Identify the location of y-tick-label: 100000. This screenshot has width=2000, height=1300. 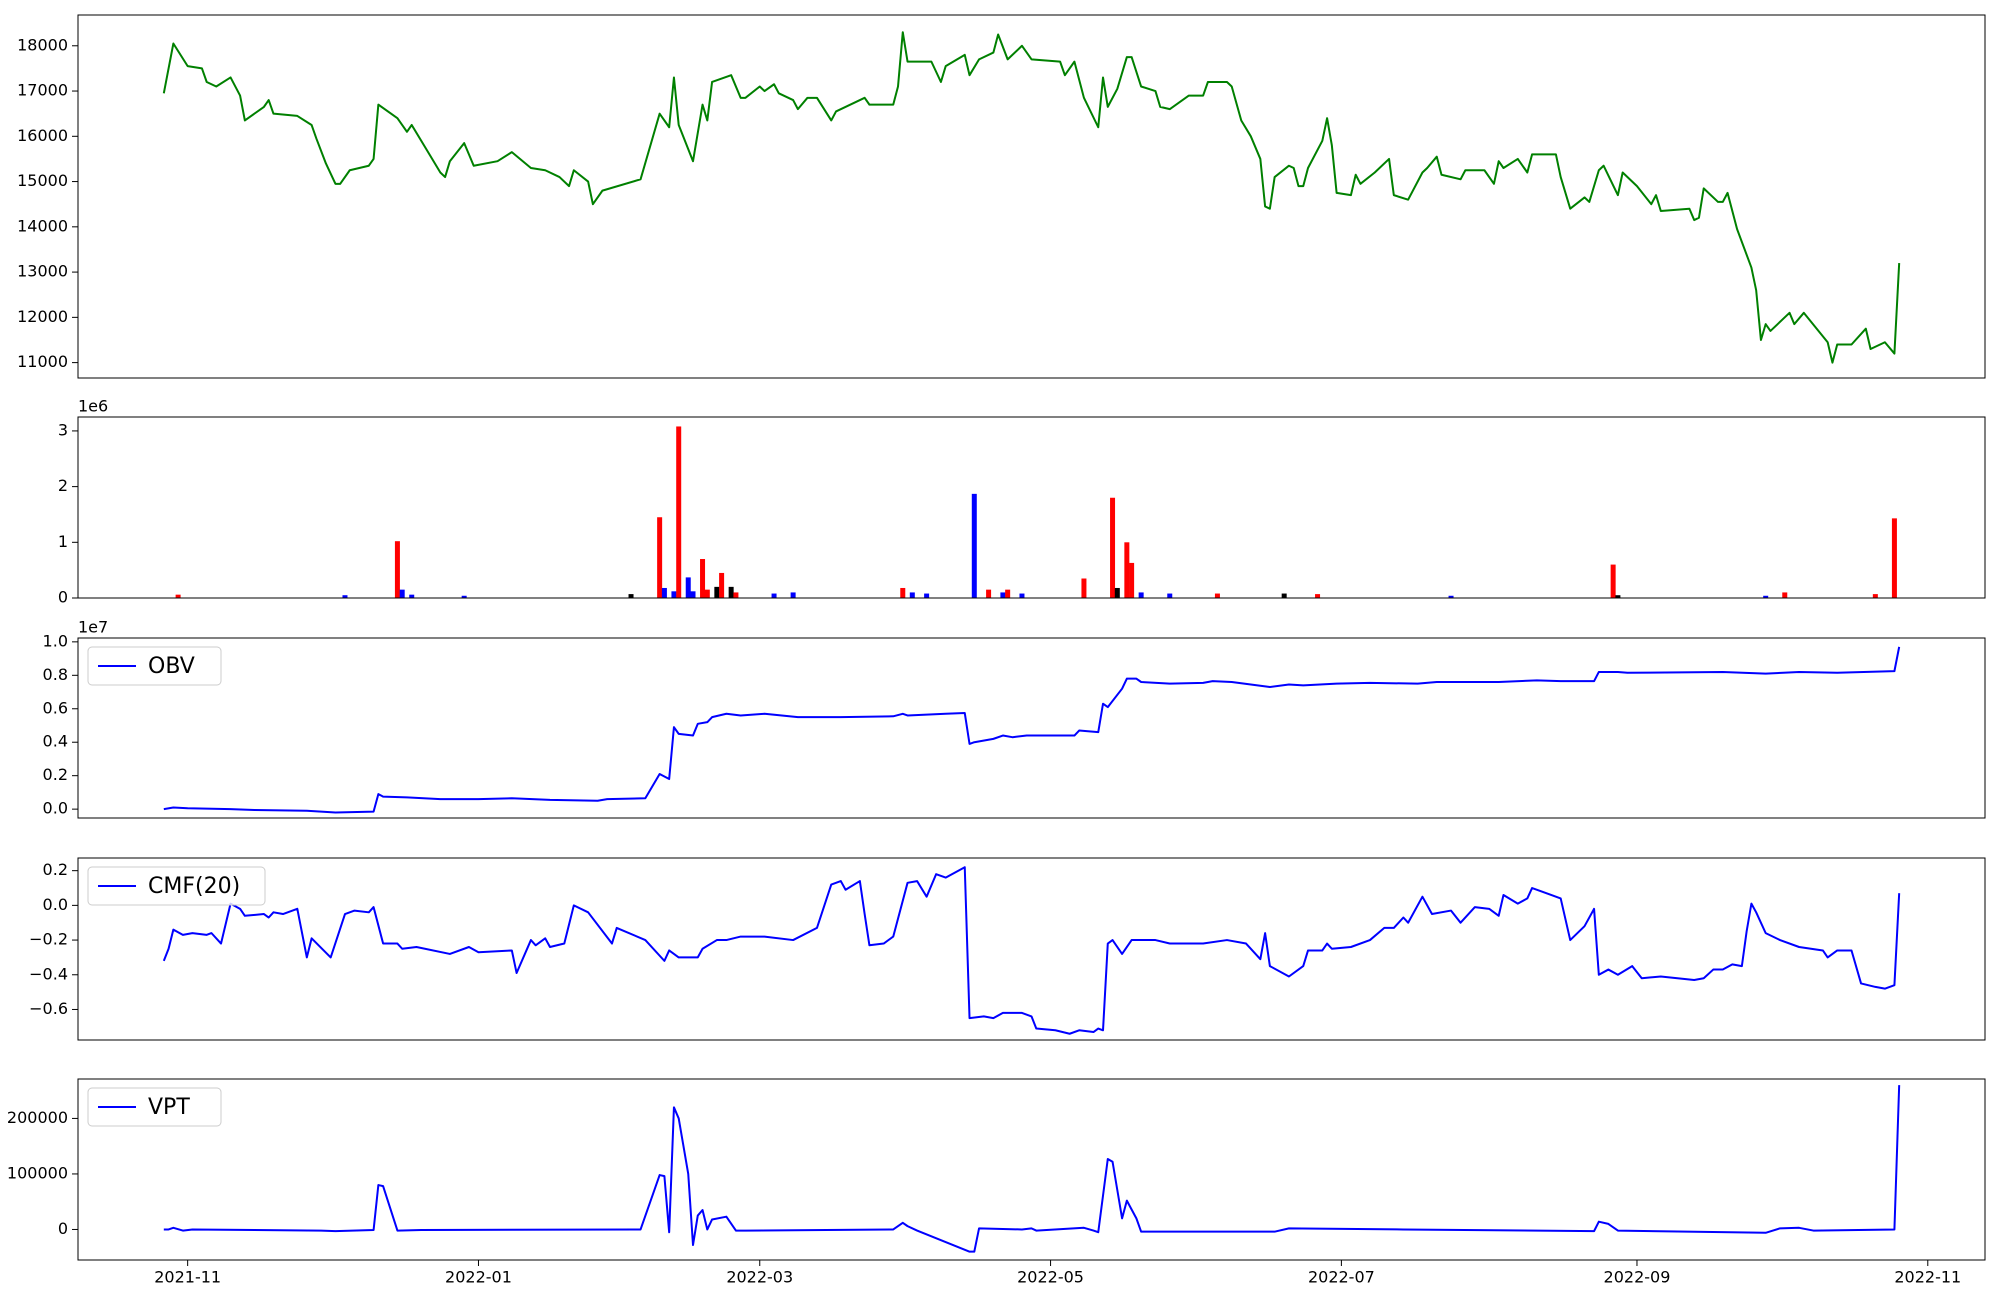
(37, 1172).